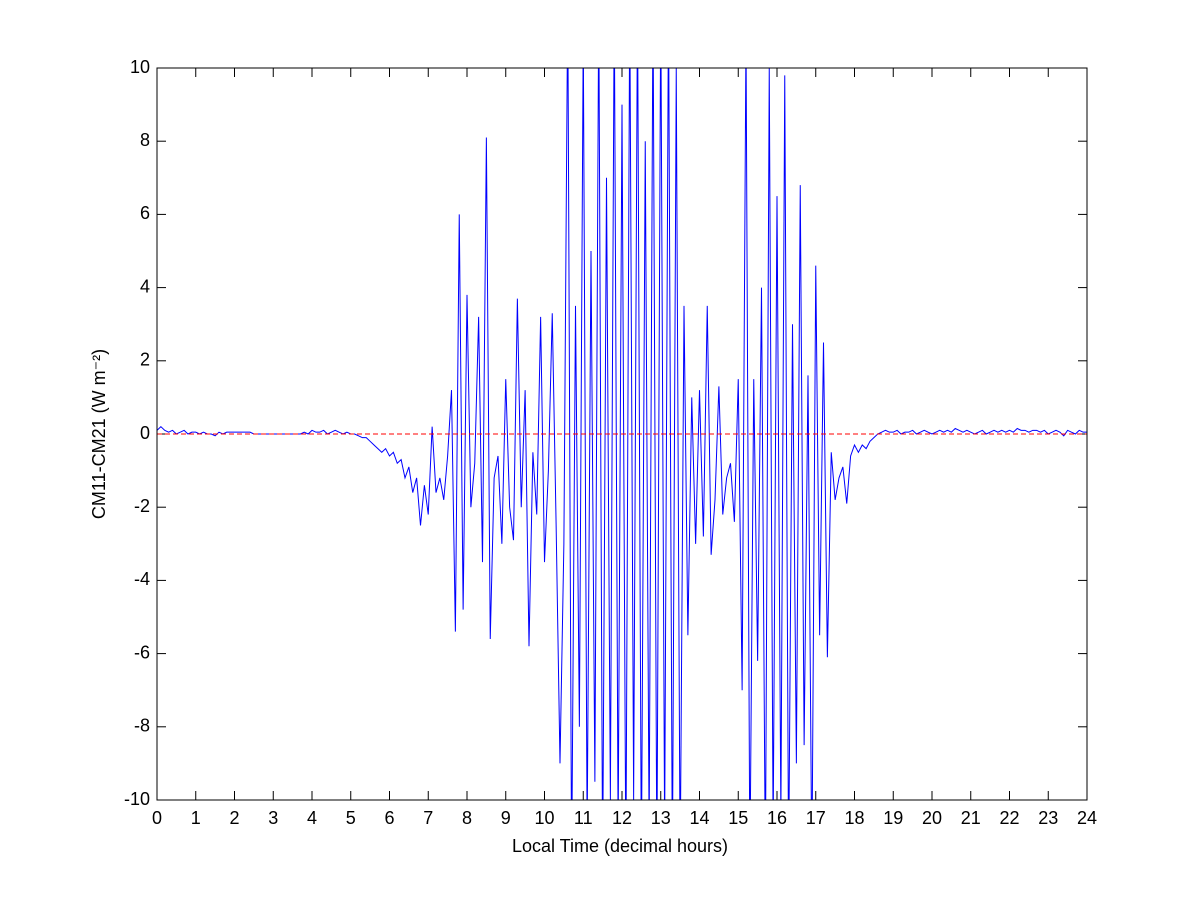 The width and height of the screenshot is (1201, 900). What do you see at coordinates (893, 818) in the screenshot?
I see `x-tick-label: 19` at bounding box center [893, 818].